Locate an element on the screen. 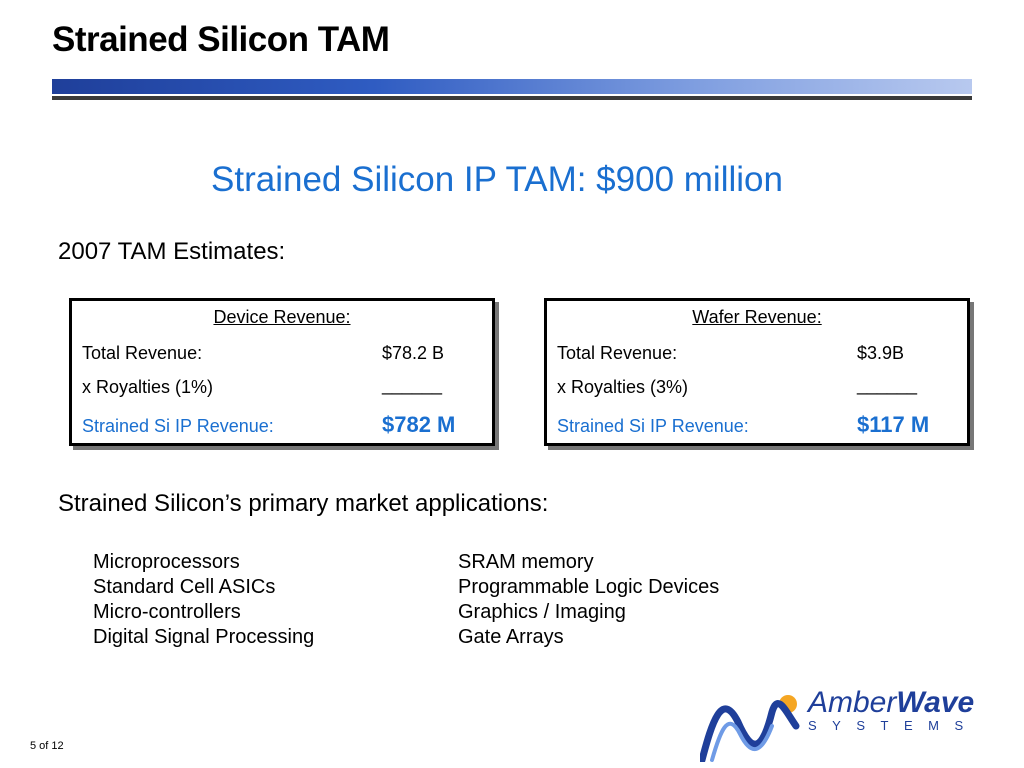  page-number: 5 of 12 is located at coordinates (47, 746).